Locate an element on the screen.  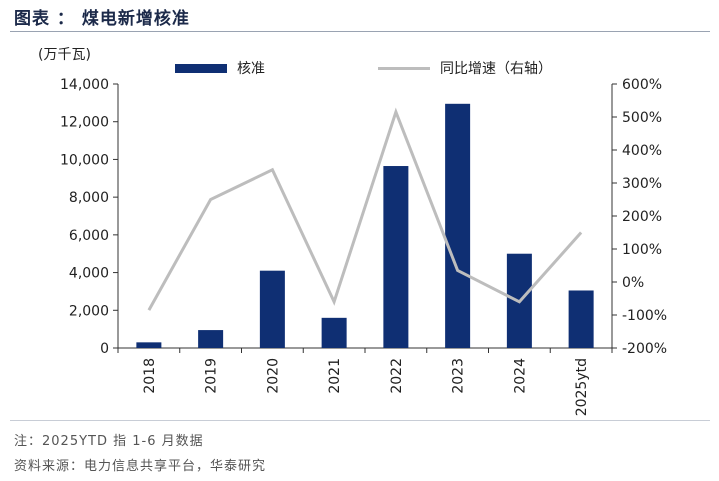
left-axis-tick-label: 12,000 is located at coordinates (84, 123).